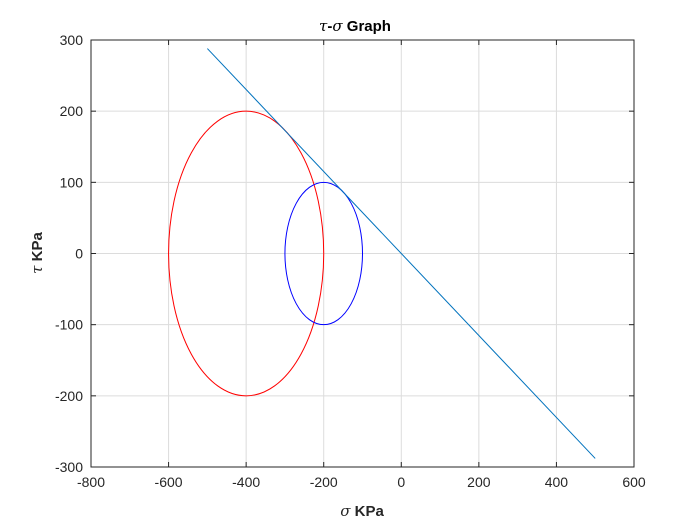  Describe the element at coordinates (169, 482) in the screenshot. I see `x-tick-label: -600` at that location.